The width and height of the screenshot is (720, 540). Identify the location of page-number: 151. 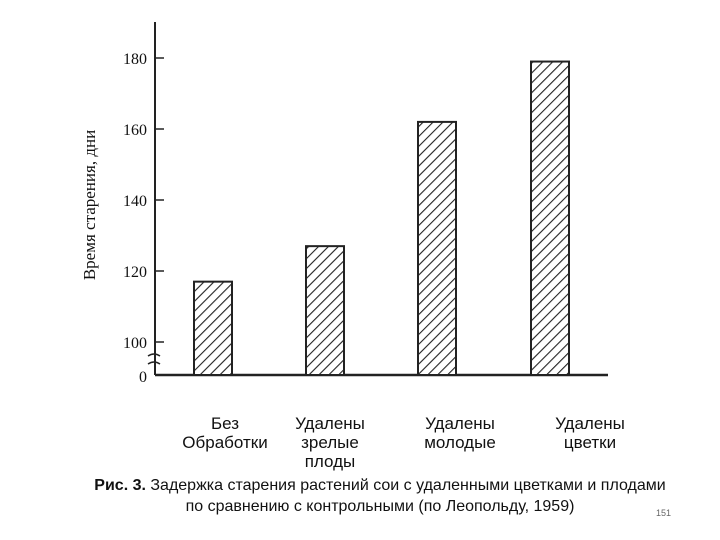
(664, 513).